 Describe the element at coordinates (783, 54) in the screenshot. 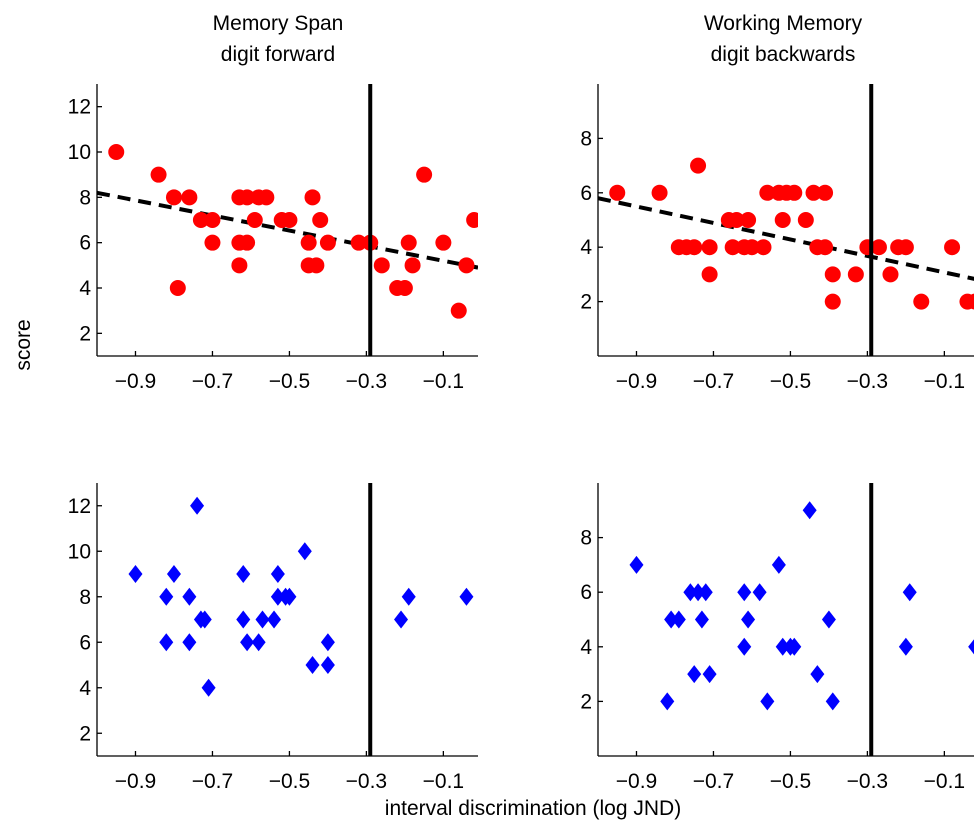

I see `panel-title-line-2: digit backwards` at that location.